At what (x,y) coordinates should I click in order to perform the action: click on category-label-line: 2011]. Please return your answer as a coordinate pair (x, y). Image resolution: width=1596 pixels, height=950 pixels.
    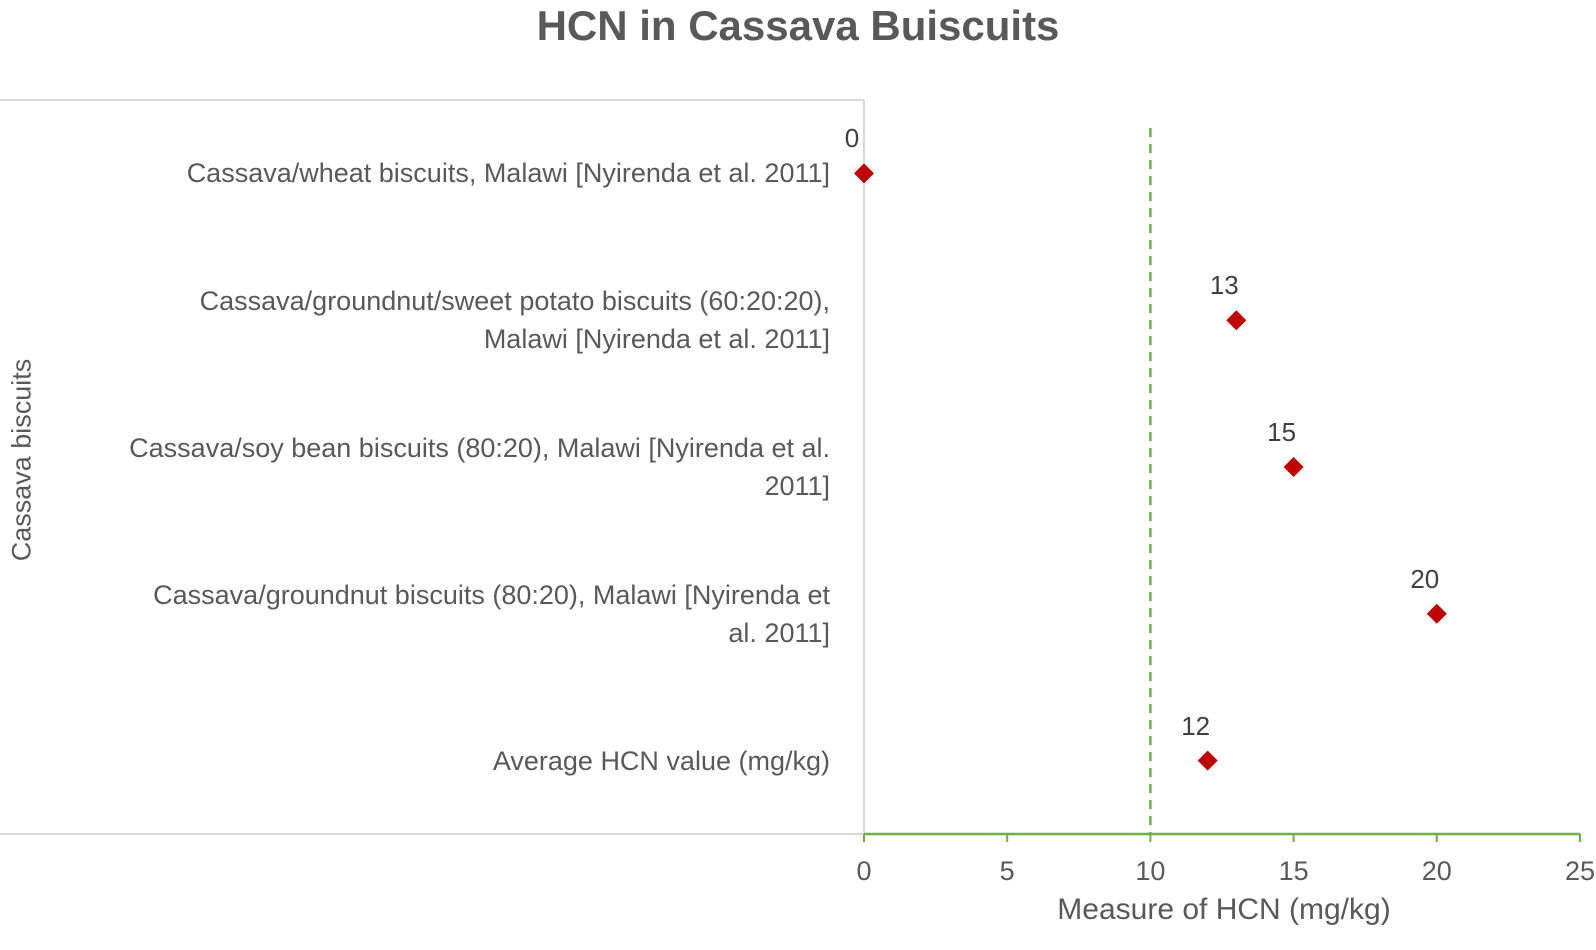
    Looking at the image, I should click on (797, 486).